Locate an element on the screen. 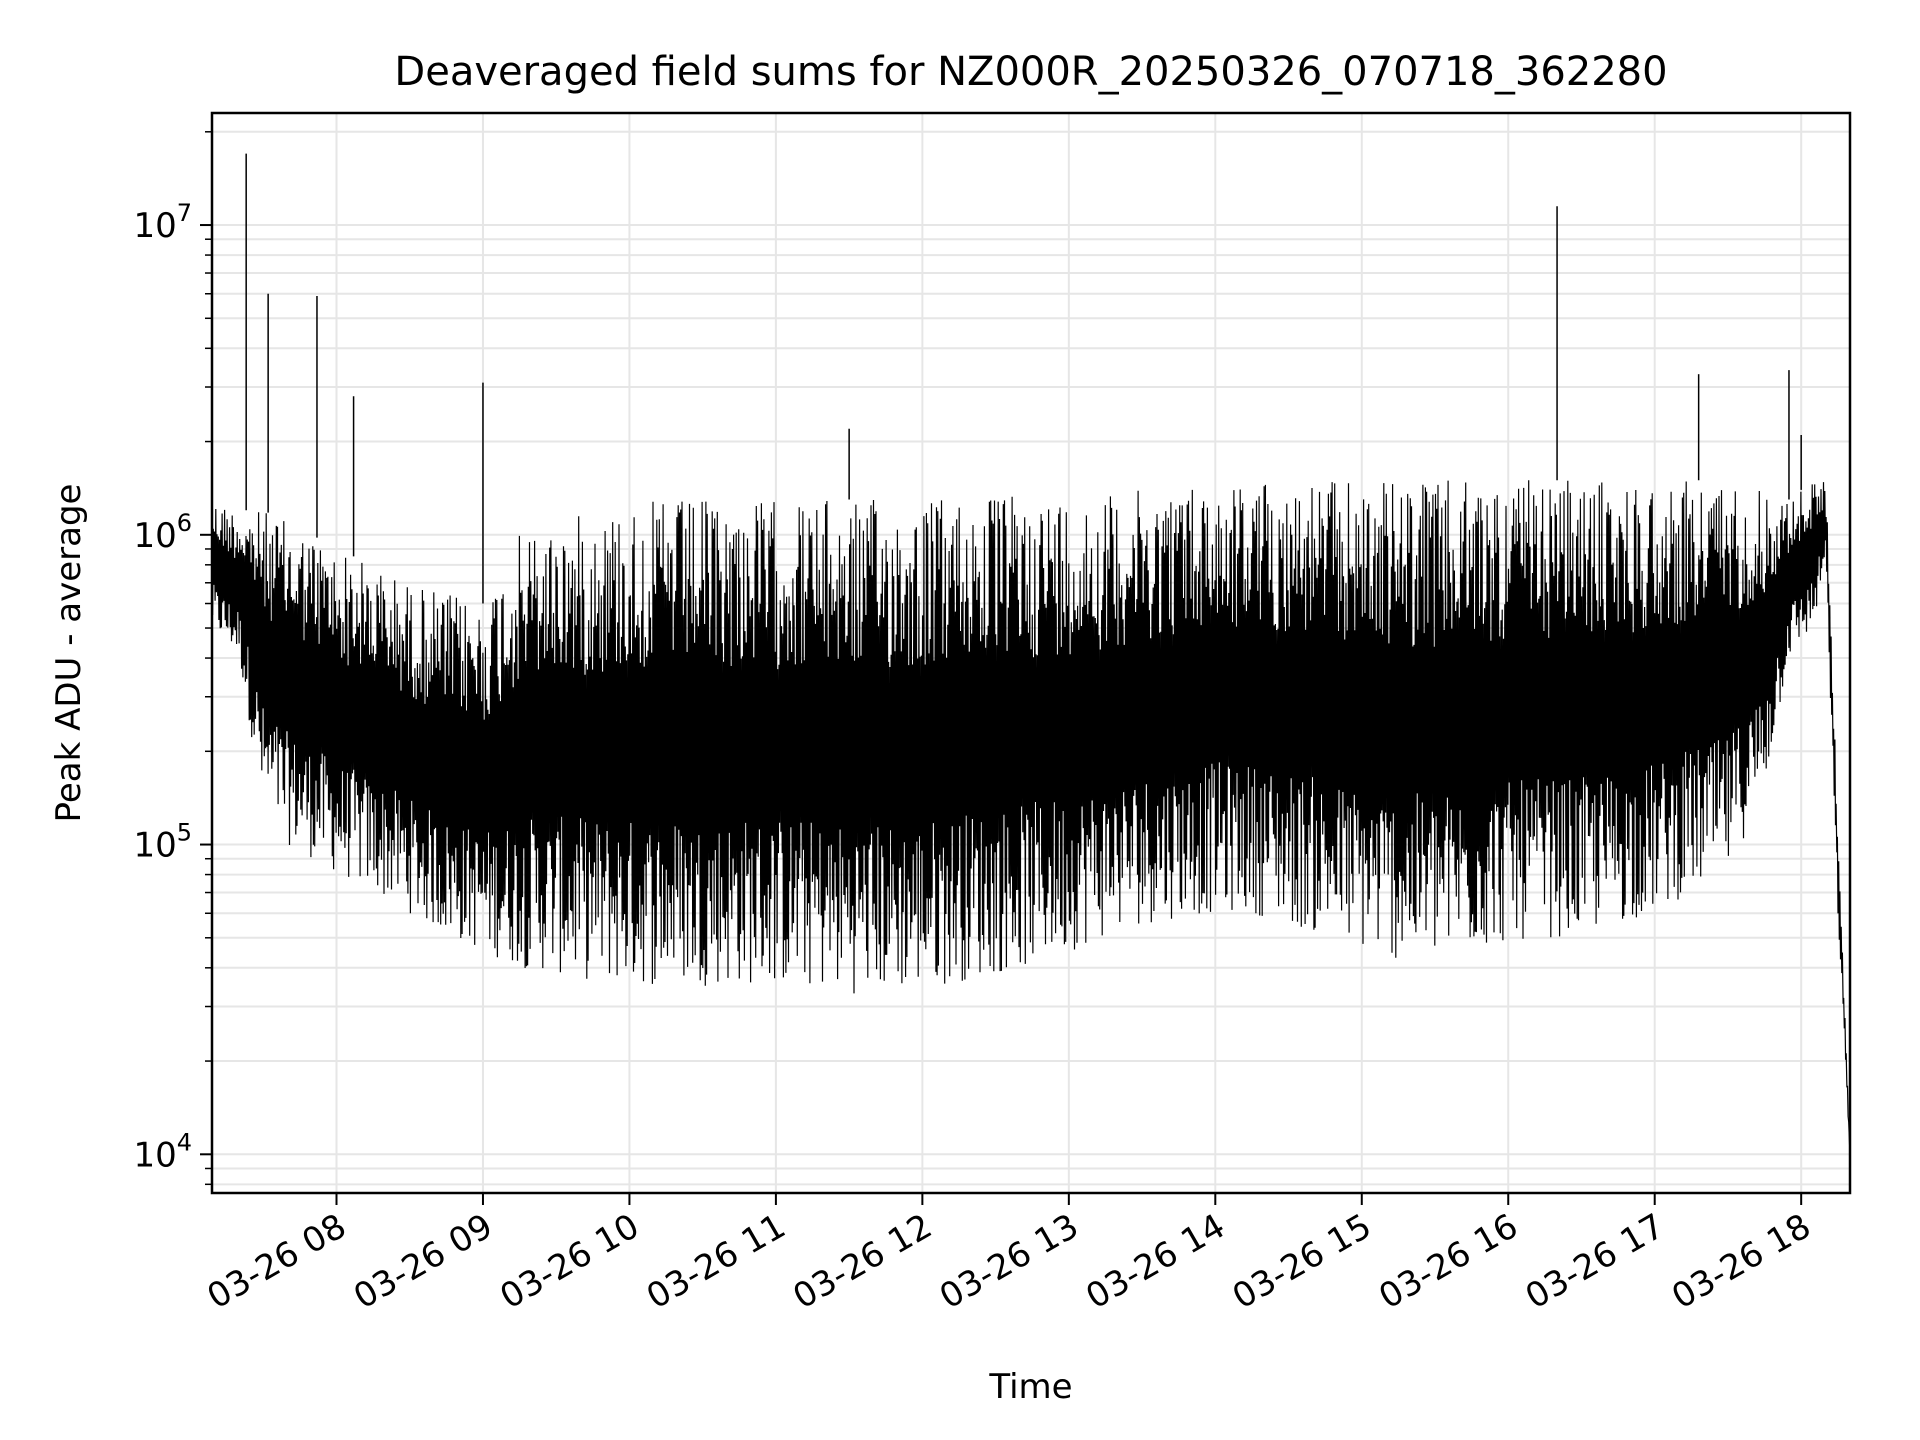 The width and height of the screenshot is (1920, 1440). y-axis: 10⁴ 10⁵ 10⁶ 10⁷ is located at coordinates (172, 658).